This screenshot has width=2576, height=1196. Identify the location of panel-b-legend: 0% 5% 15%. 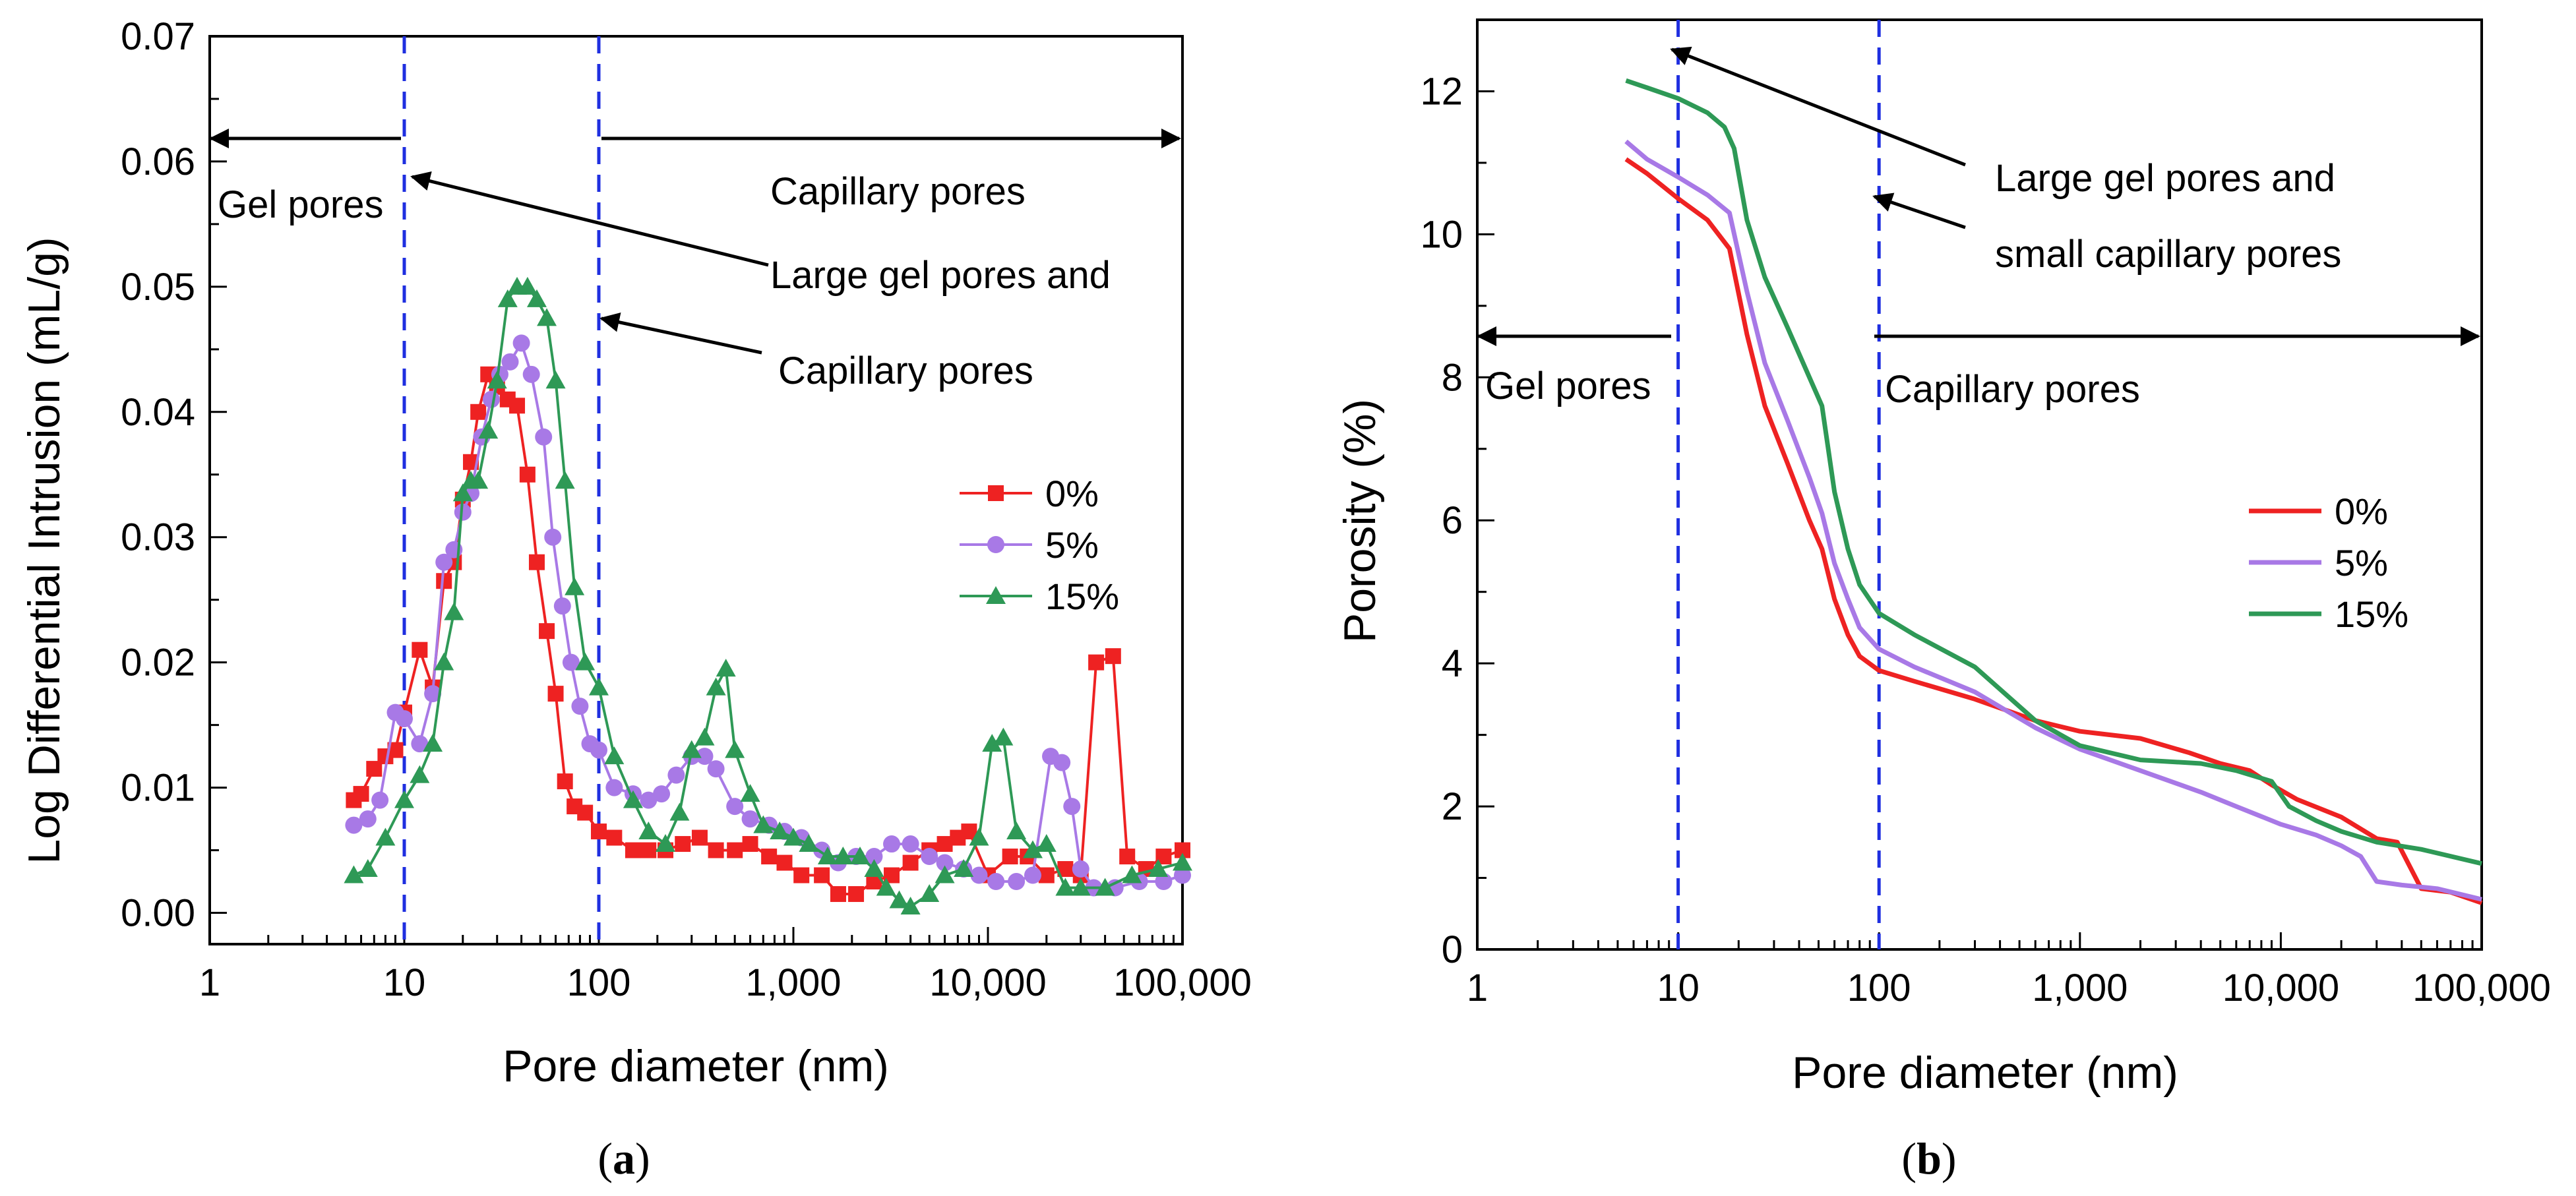
(2328, 563).